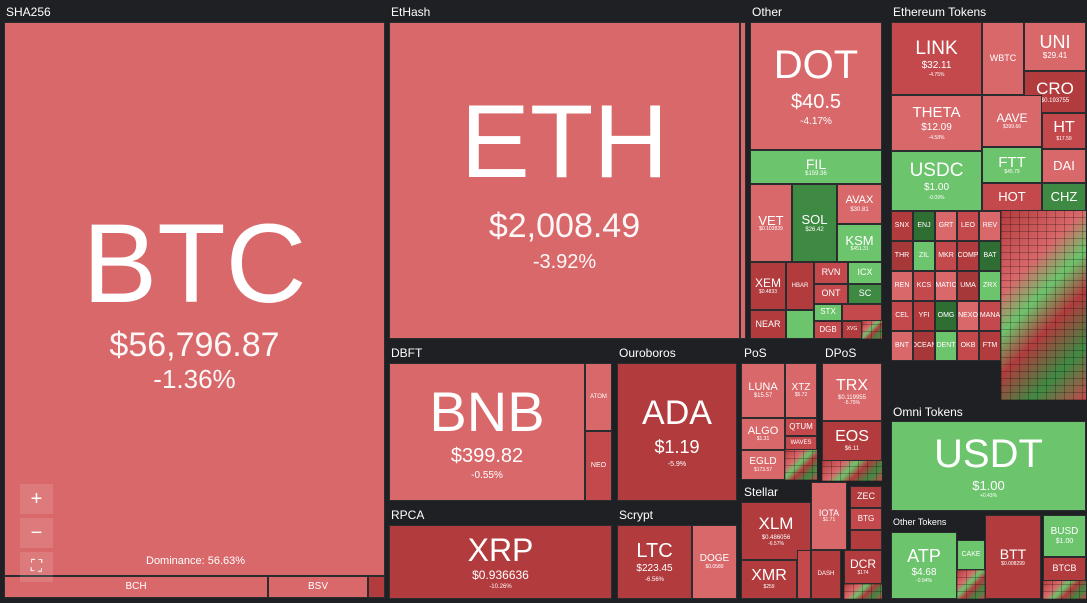  What do you see at coordinates (866, 497) in the screenshot?
I see `tile-zec: ZEC` at bounding box center [866, 497].